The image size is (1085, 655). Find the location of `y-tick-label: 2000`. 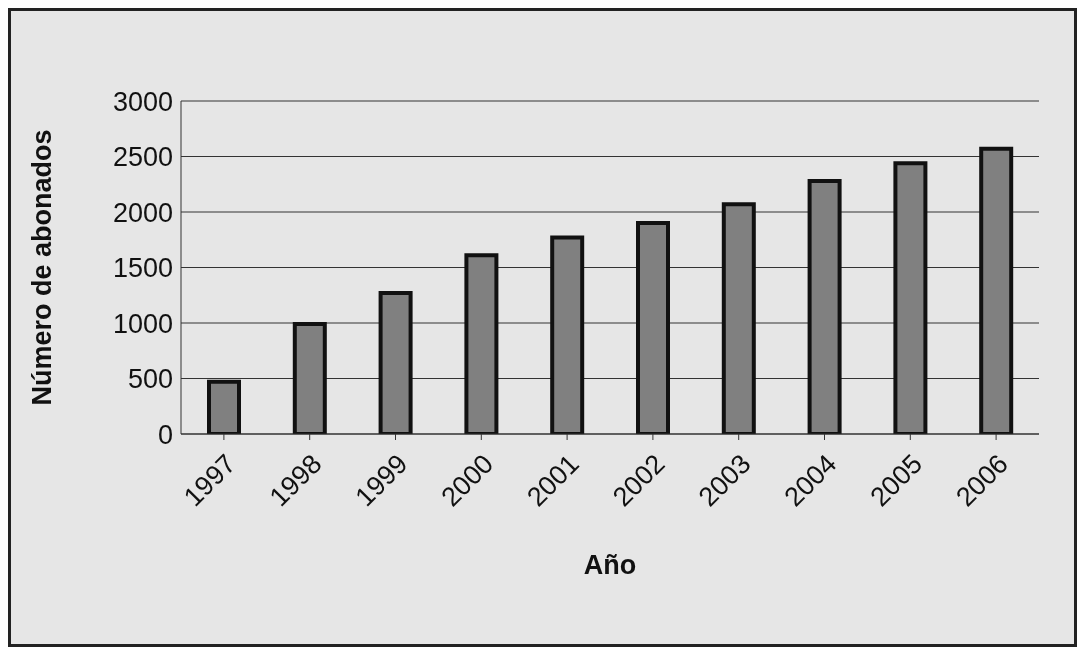

y-tick-label: 2000 is located at coordinates (142, 212).